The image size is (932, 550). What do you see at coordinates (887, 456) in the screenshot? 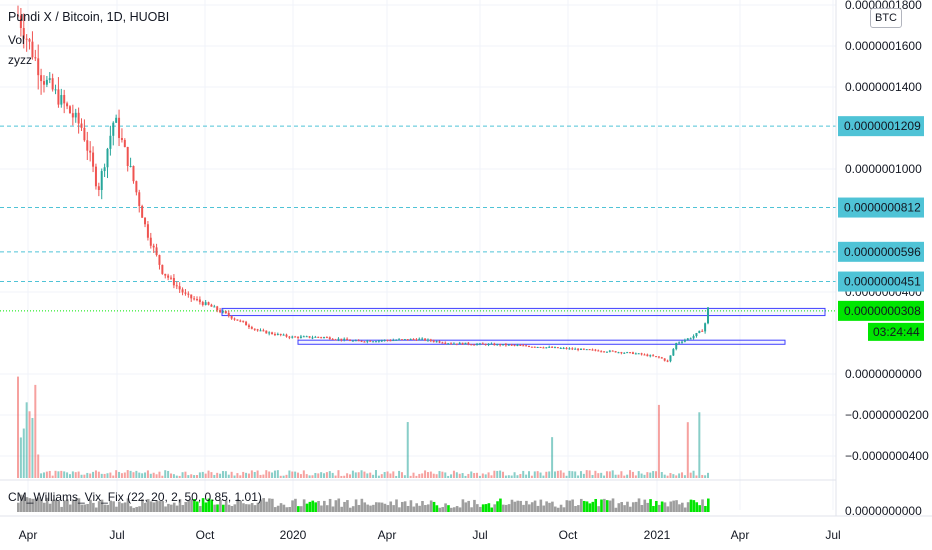
I see `price-tick-label: −0.0000000400` at bounding box center [887, 456].